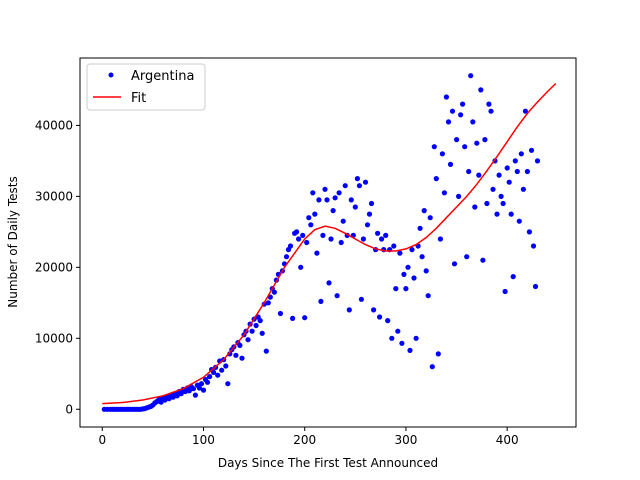  What do you see at coordinates (54, 267) in the screenshot?
I see `y-tick-label: 20000` at bounding box center [54, 267].